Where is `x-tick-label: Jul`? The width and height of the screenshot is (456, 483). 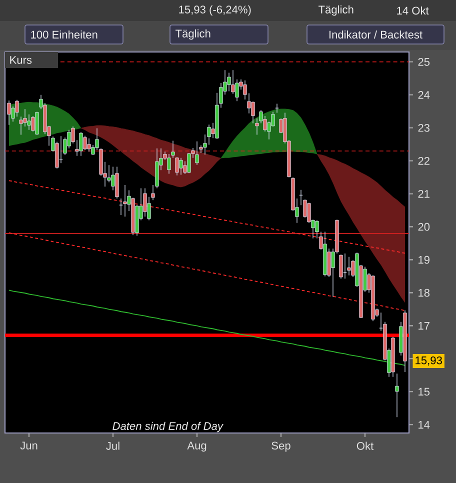
x-tick-label: Jul is located at coordinates (113, 446).